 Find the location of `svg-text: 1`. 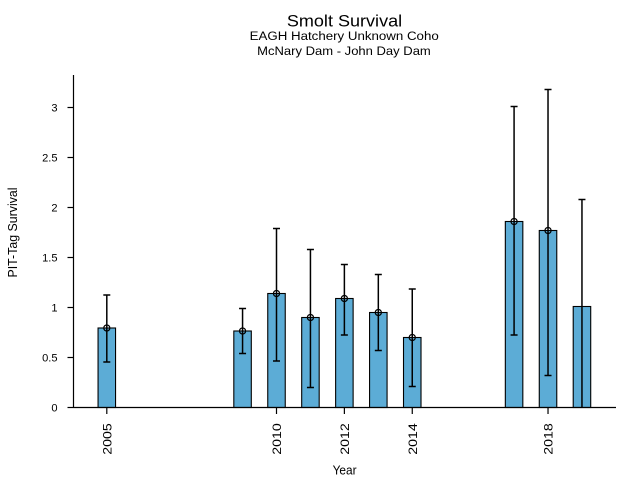

svg-text: 1 is located at coordinates (54, 309).